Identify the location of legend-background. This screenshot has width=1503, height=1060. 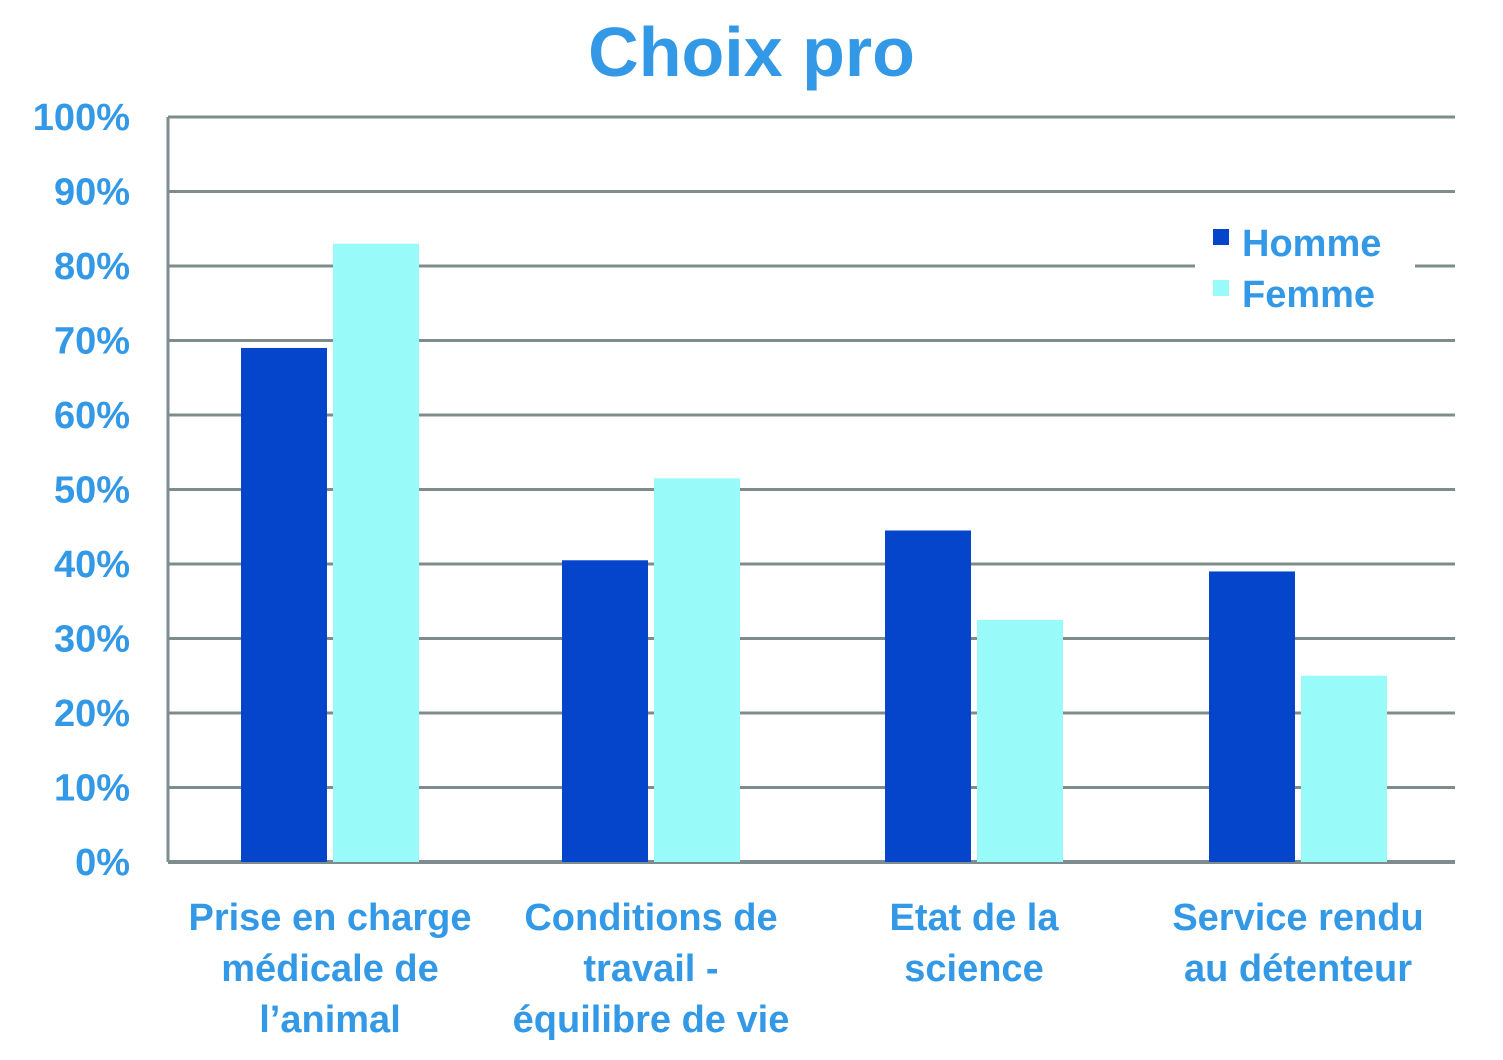
(1305, 272).